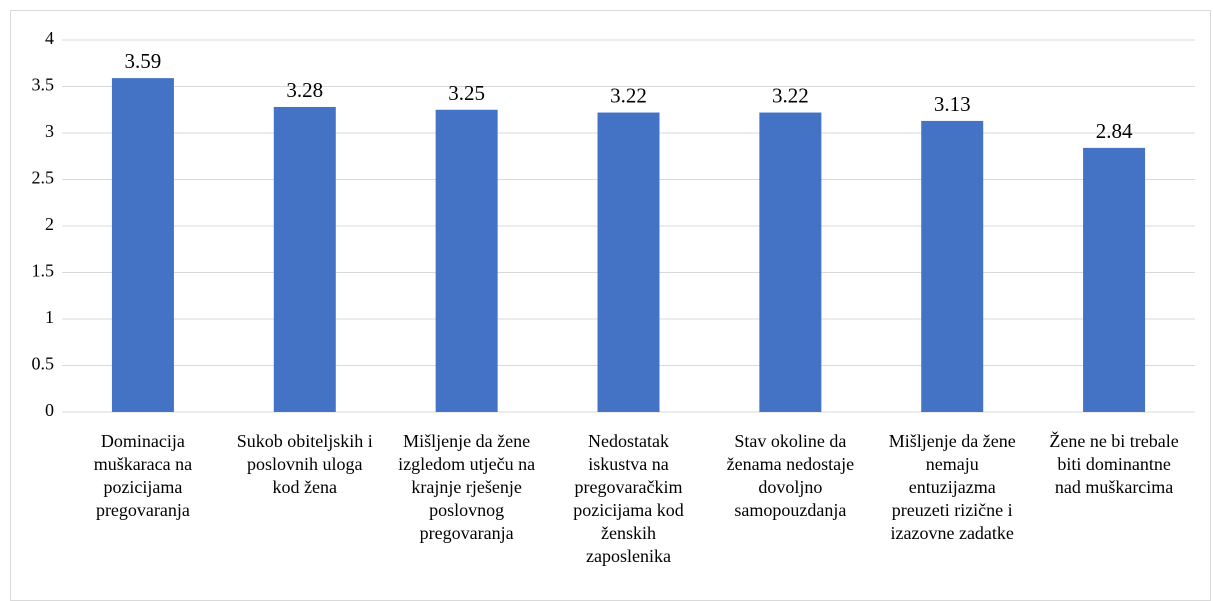 The width and height of the screenshot is (1213, 601). I want to click on y-tick-label: 2.5, so click(43, 178).